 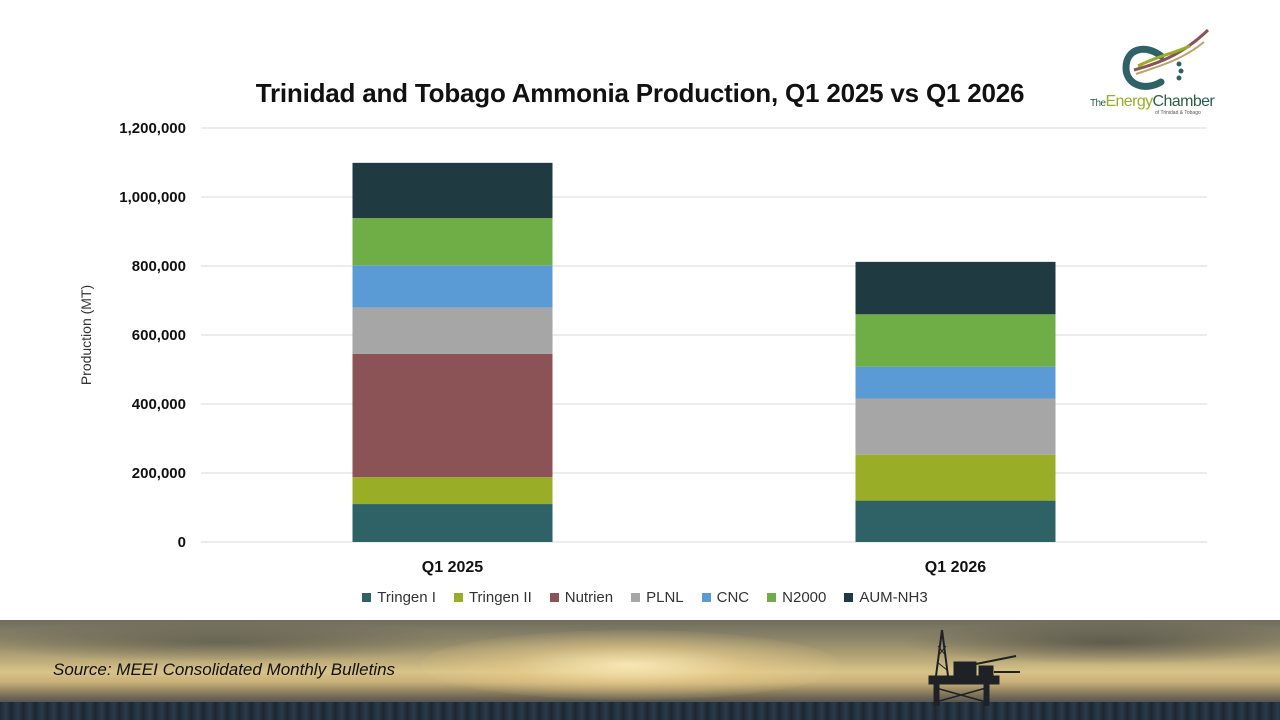 What do you see at coordinates (955, 567) in the screenshot?
I see `x-category-label: Q1 2026` at bounding box center [955, 567].